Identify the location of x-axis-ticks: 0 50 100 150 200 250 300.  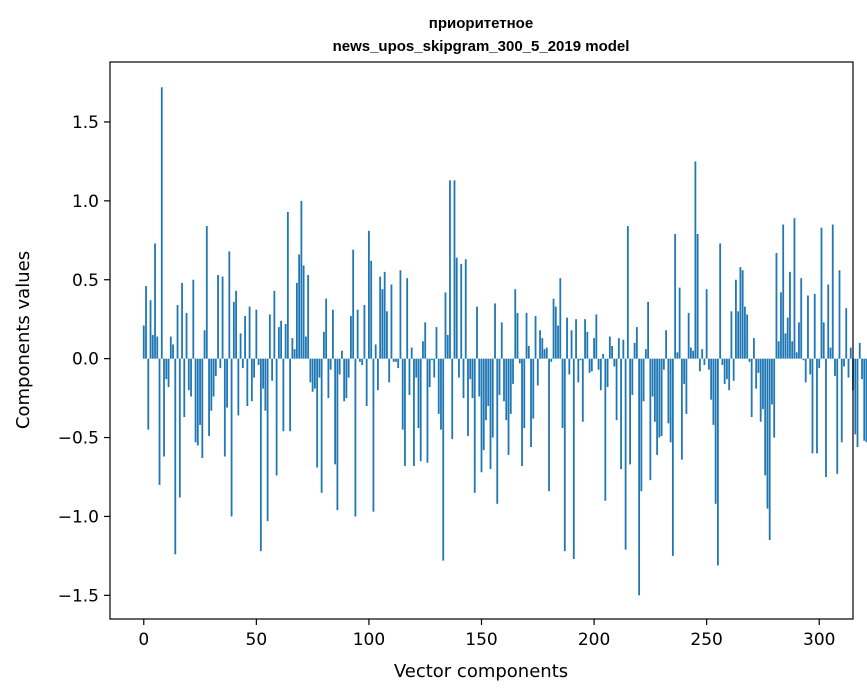
(486, 634).